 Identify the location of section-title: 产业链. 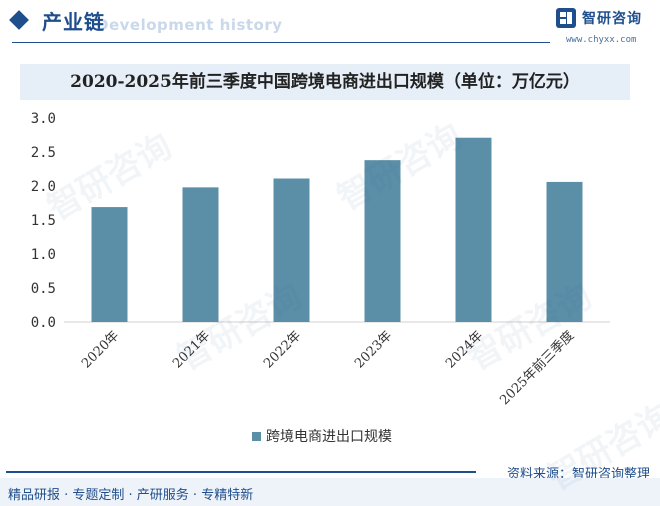
(73, 22).